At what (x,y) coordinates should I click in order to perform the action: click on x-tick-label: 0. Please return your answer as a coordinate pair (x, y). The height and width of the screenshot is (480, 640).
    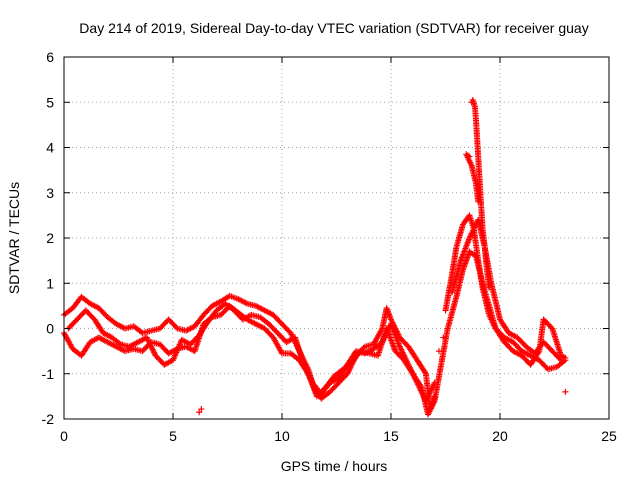
    Looking at the image, I should click on (64, 436).